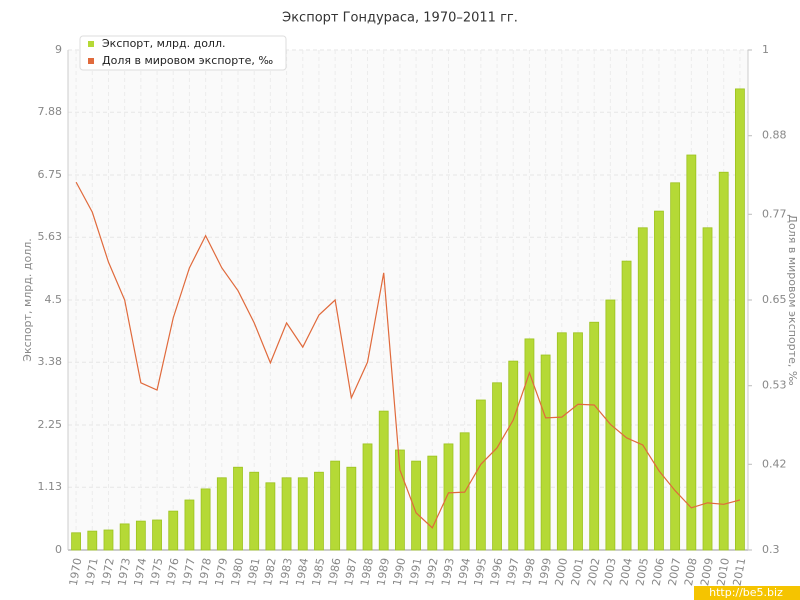 The width and height of the screenshot is (800, 600). Describe the element at coordinates (464, 572) in the screenshot. I see `x-tick-label: 1994` at that location.